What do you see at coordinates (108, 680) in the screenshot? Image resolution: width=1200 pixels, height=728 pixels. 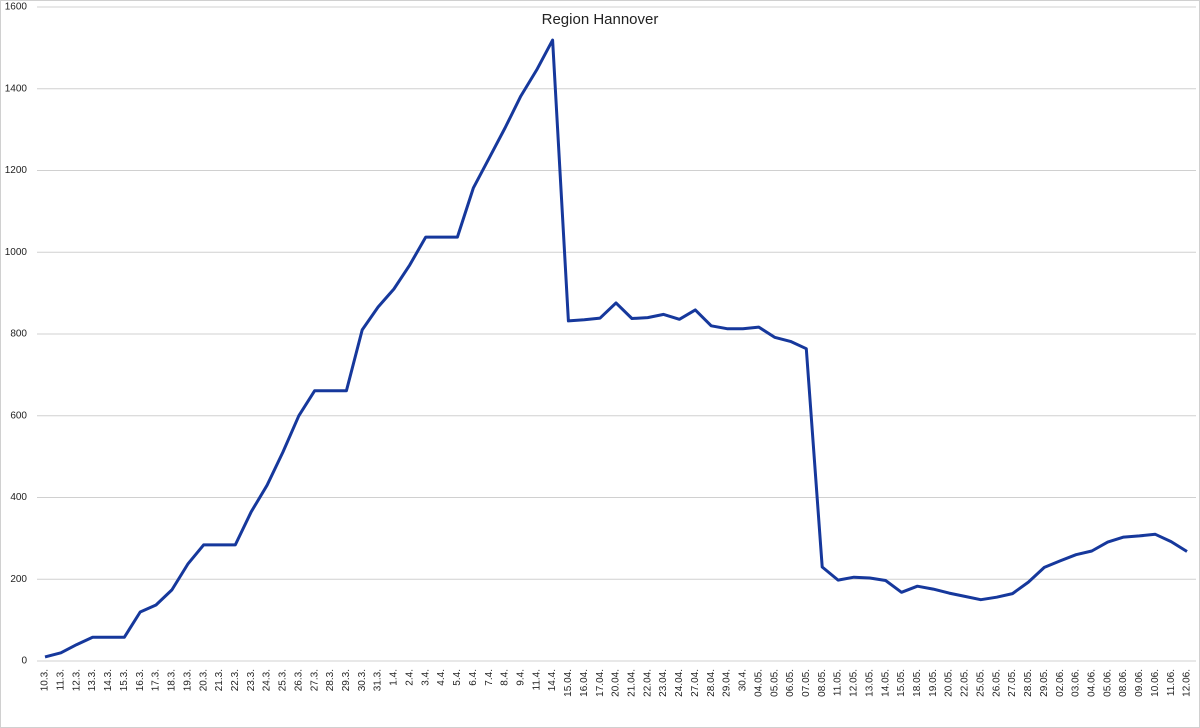 I see `x-tick-label: 14.3.` at bounding box center [108, 680].